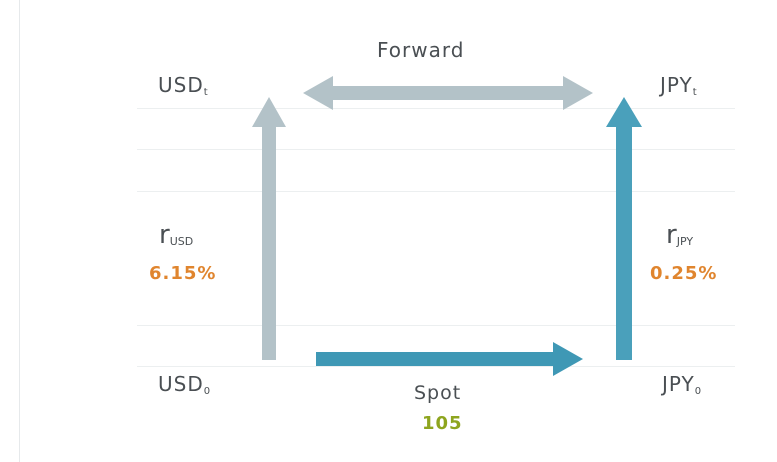  Describe the element at coordinates (205, 92) in the screenshot. I see `usd-t-subscript: t` at that location.